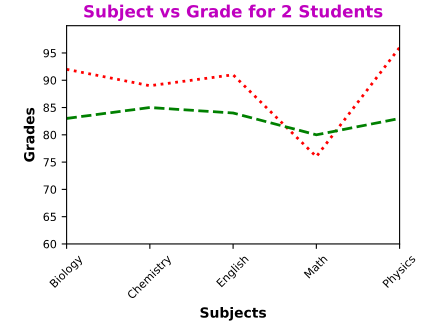 The height and width of the screenshot is (321, 444). I want to click on y-tick-label: 70, so click(50, 189).